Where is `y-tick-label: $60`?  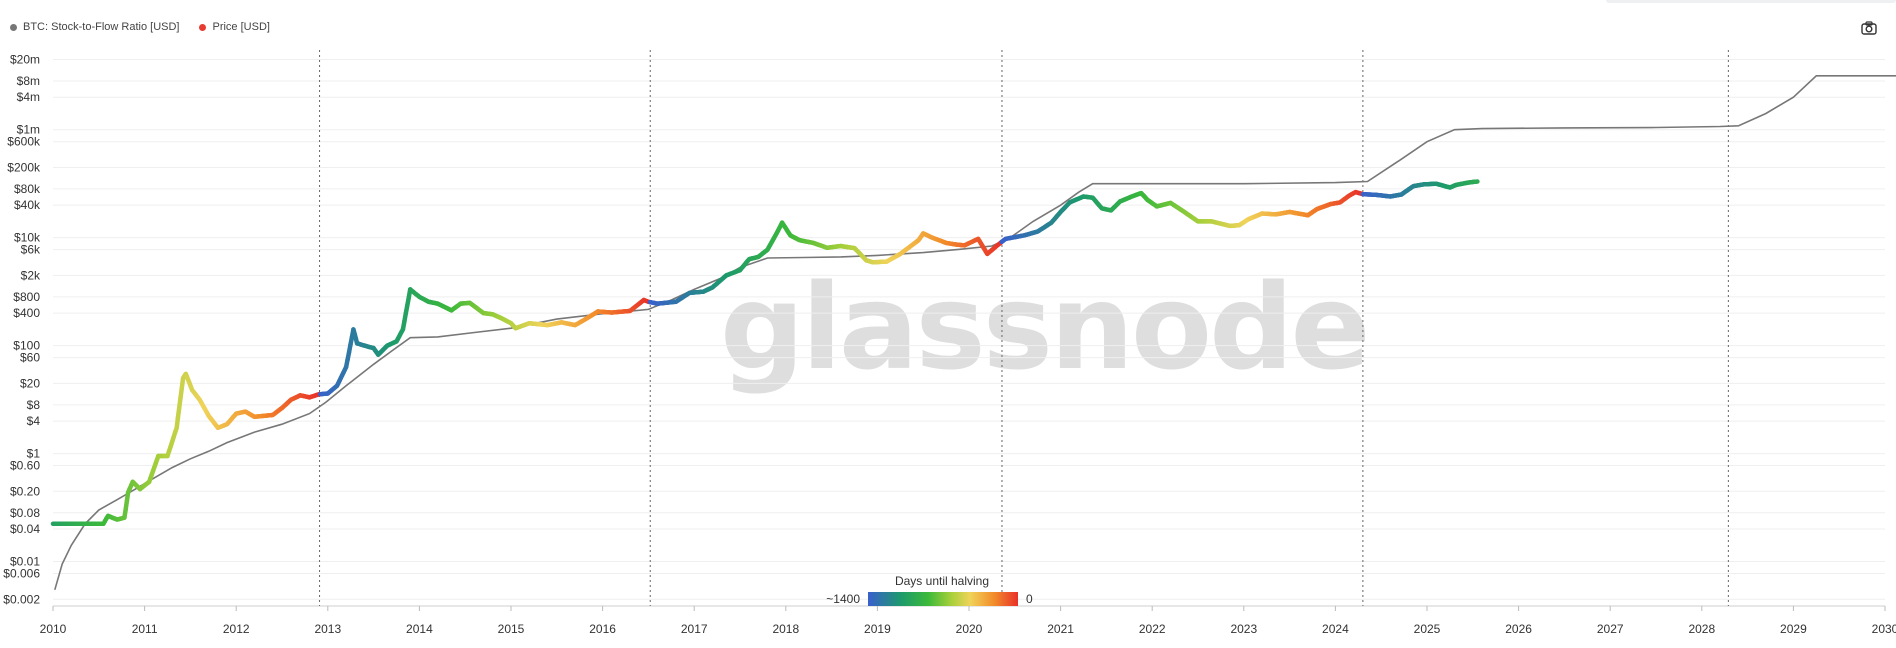 y-tick-label: $60 is located at coordinates (30, 358).